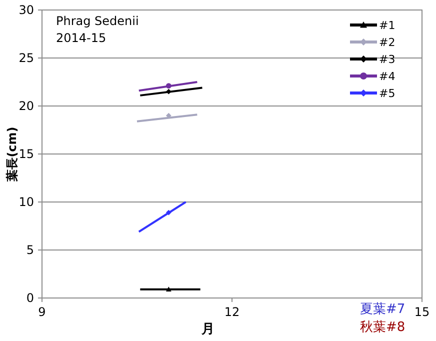  I want to click on y-tick-label: 25, so click(26, 58).